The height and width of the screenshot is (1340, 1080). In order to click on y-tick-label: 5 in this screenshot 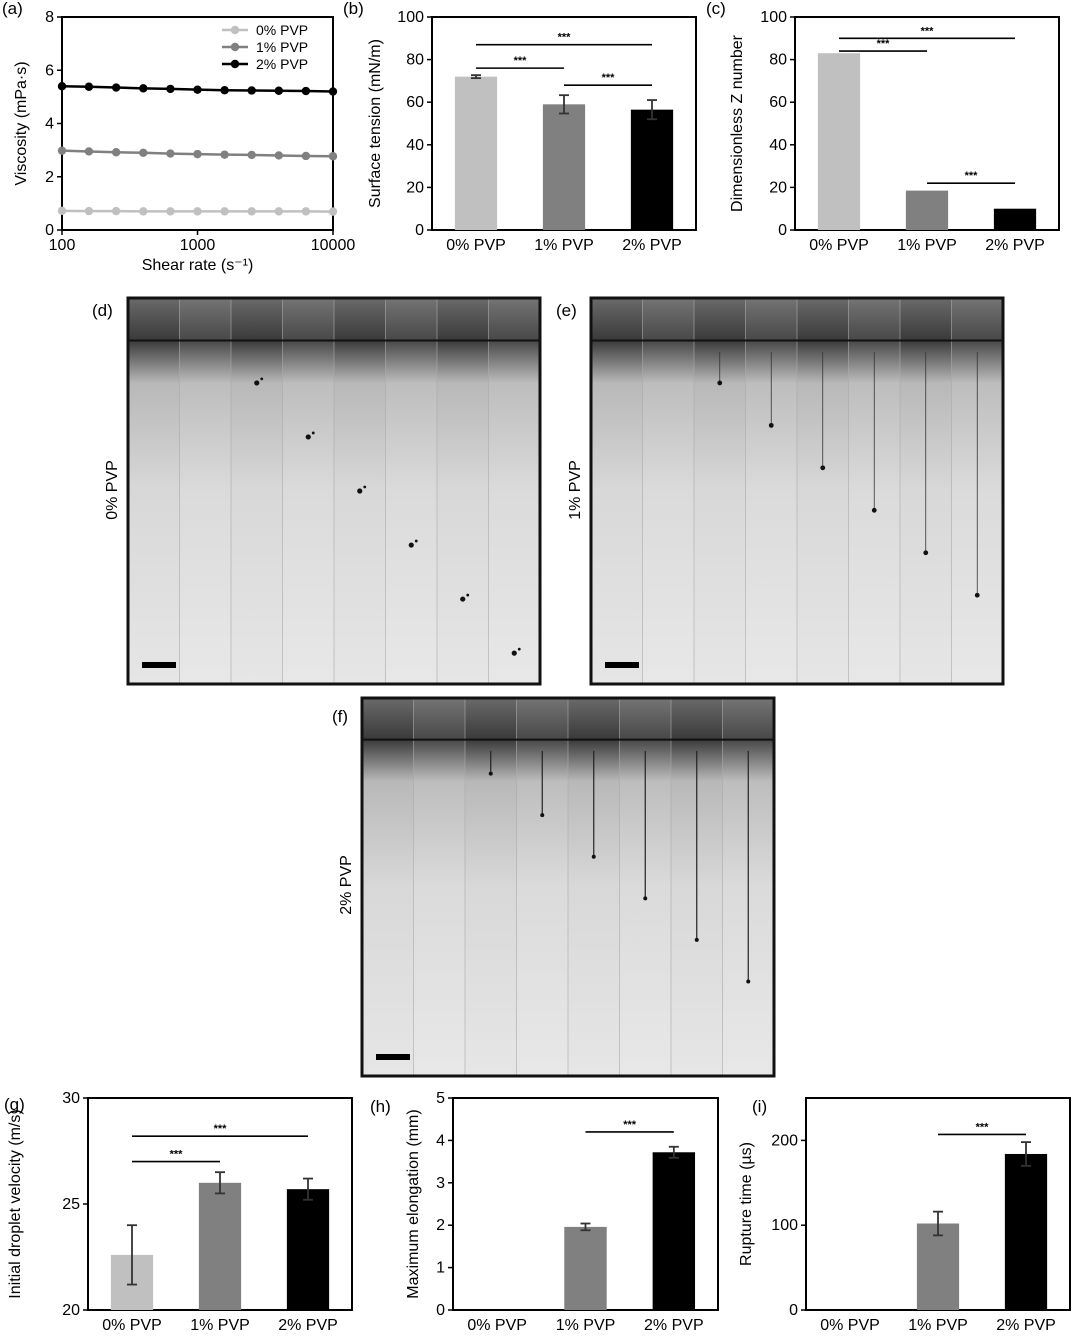, I will do `click(440, 1098)`.